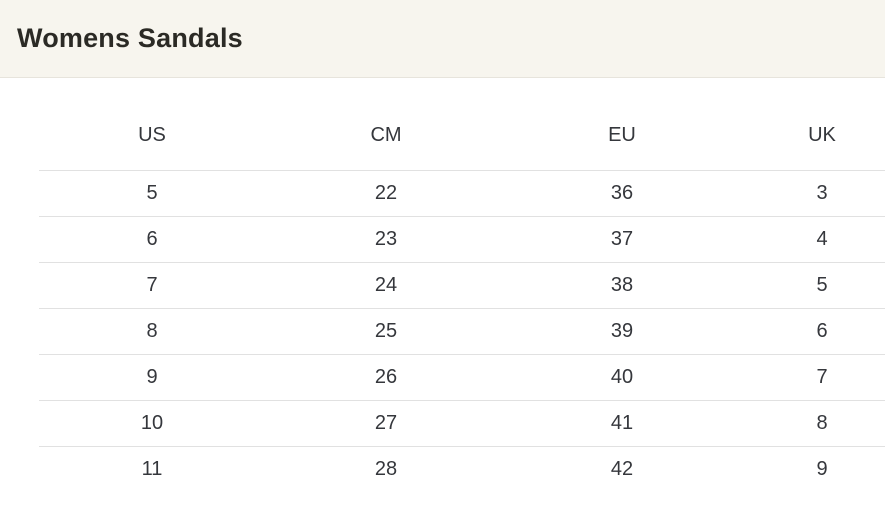 This screenshot has width=885, height=515. What do you see at coordinates (811, 469) in the screenshot?
I see `size-cell-uk: 9` at bounding box center [811, 469].